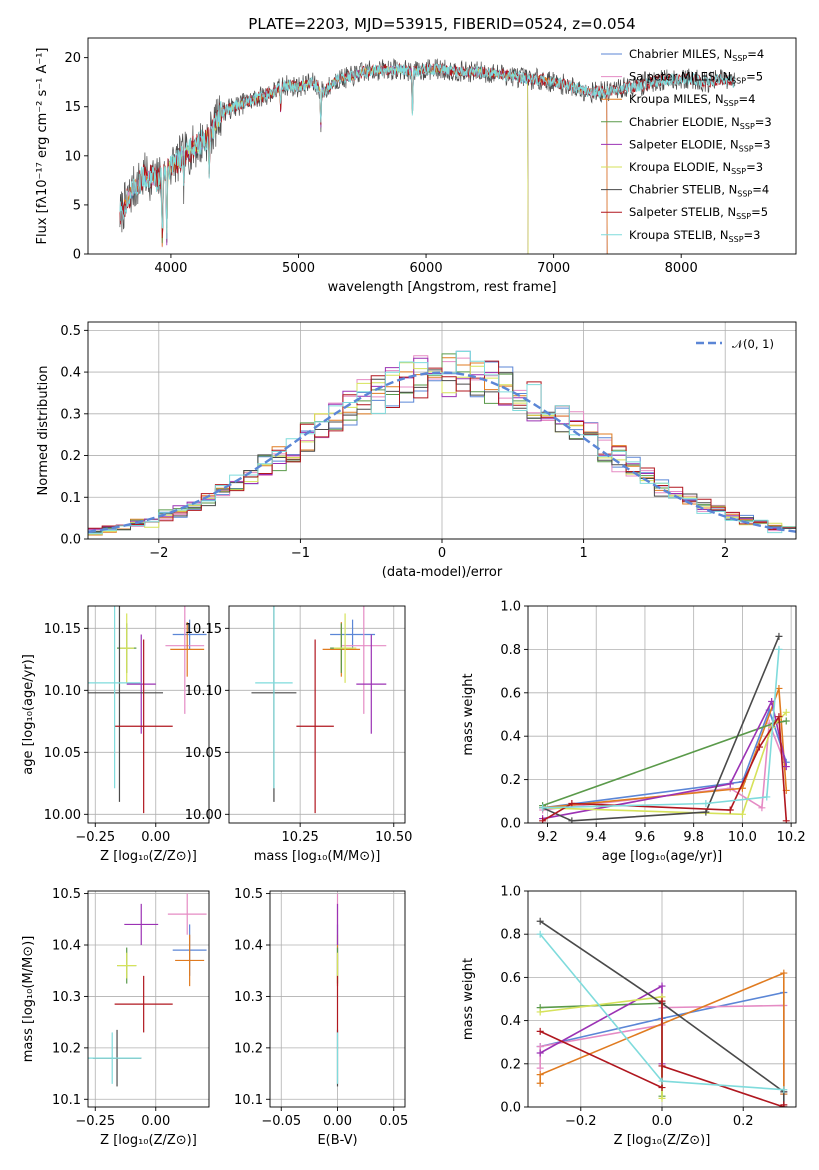 This screenshot has width=819, height=1170. I want to click on legend-label: Chabrier ELODIE, NSSP=3, so click(700, 123).